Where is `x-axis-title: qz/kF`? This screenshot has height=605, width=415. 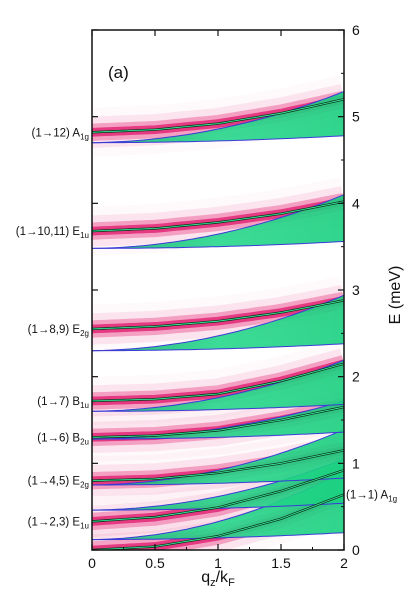 x-axis-title: qz/kF is located at coordinates (218, 579).